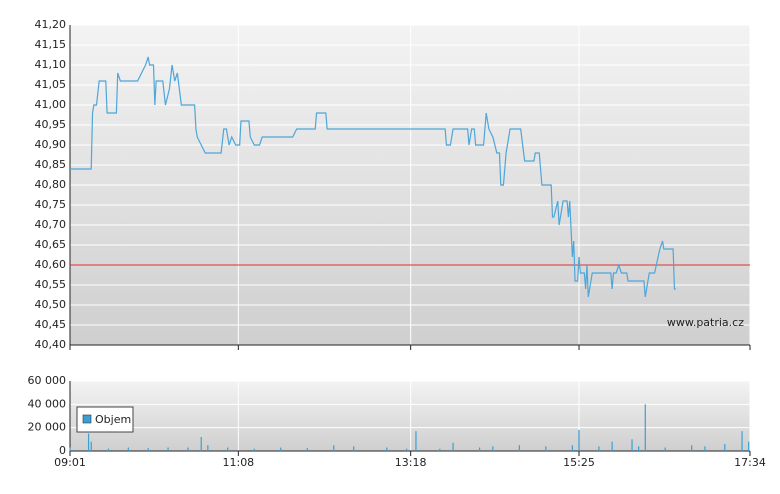 This screenshot has height=494, width=780. I want to click on y-tick-label: 41,00, so click(51, 104).